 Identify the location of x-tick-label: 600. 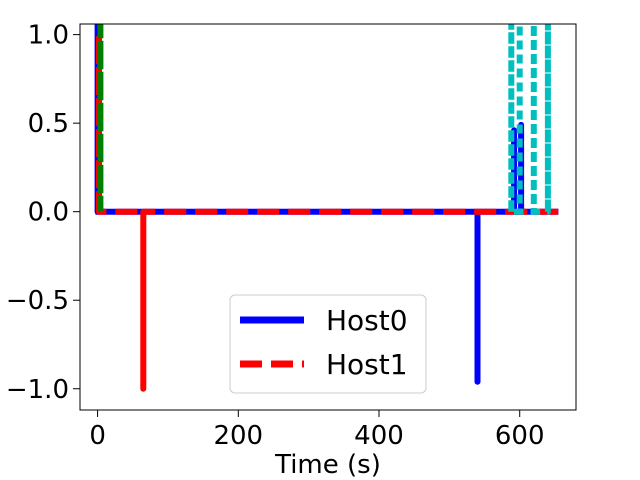
(520, 436).